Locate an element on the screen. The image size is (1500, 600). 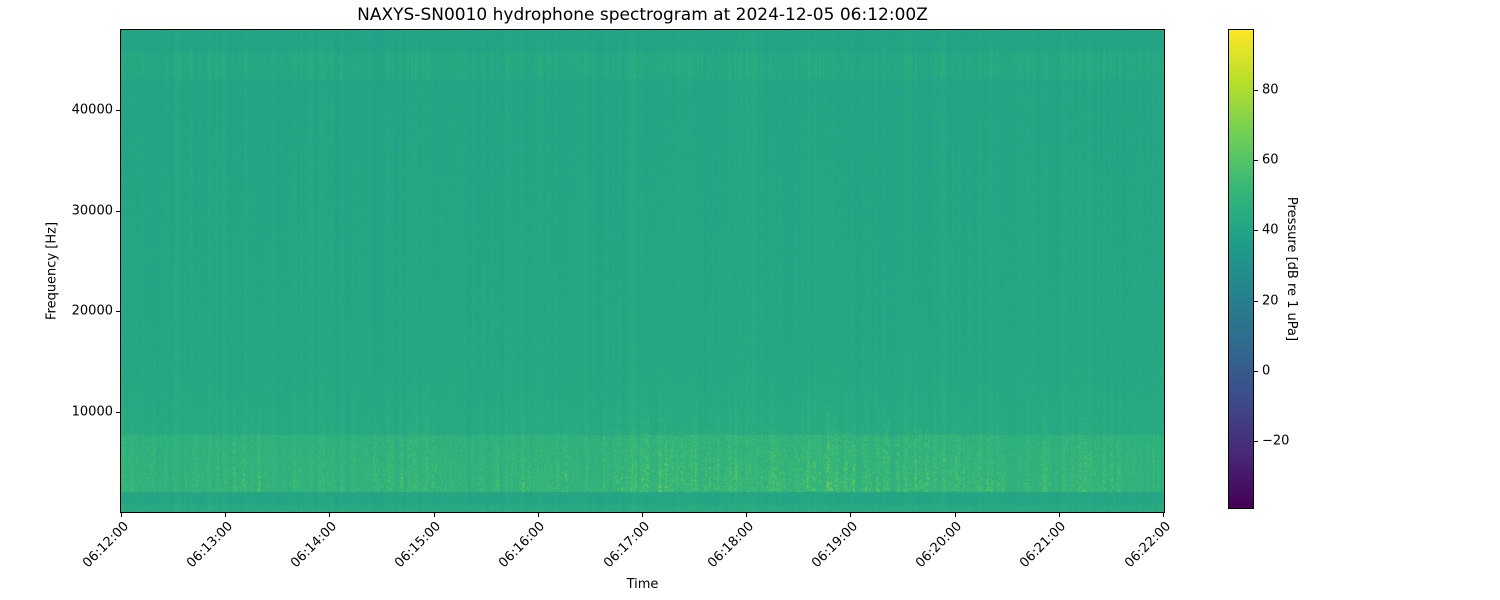
colorbar-canvas is located at coordinates (1241, 269).